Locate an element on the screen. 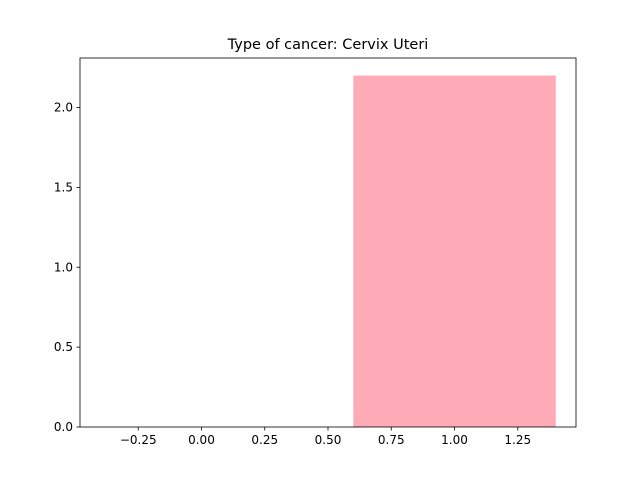 Image resolution: width=640 pixels, height=480 pixels. x-axis-ticks: −0.25 0.00 0.25 0.50 0.75 1.00 1.25 is located at coordinates (325, 437).